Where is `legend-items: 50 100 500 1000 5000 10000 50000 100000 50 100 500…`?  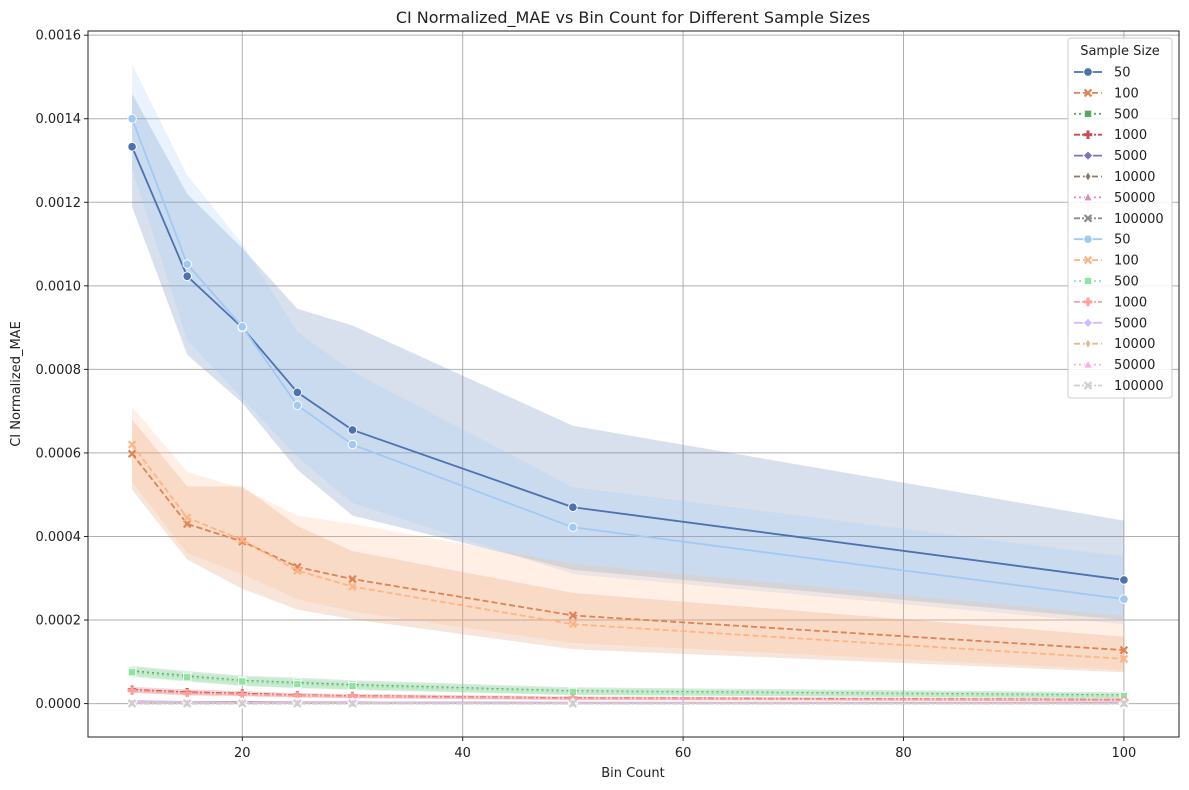
legend-items: 50 100 500 1000 5000 10000 50000 100000 50 100 500… is located at coordinates (1119, 230).